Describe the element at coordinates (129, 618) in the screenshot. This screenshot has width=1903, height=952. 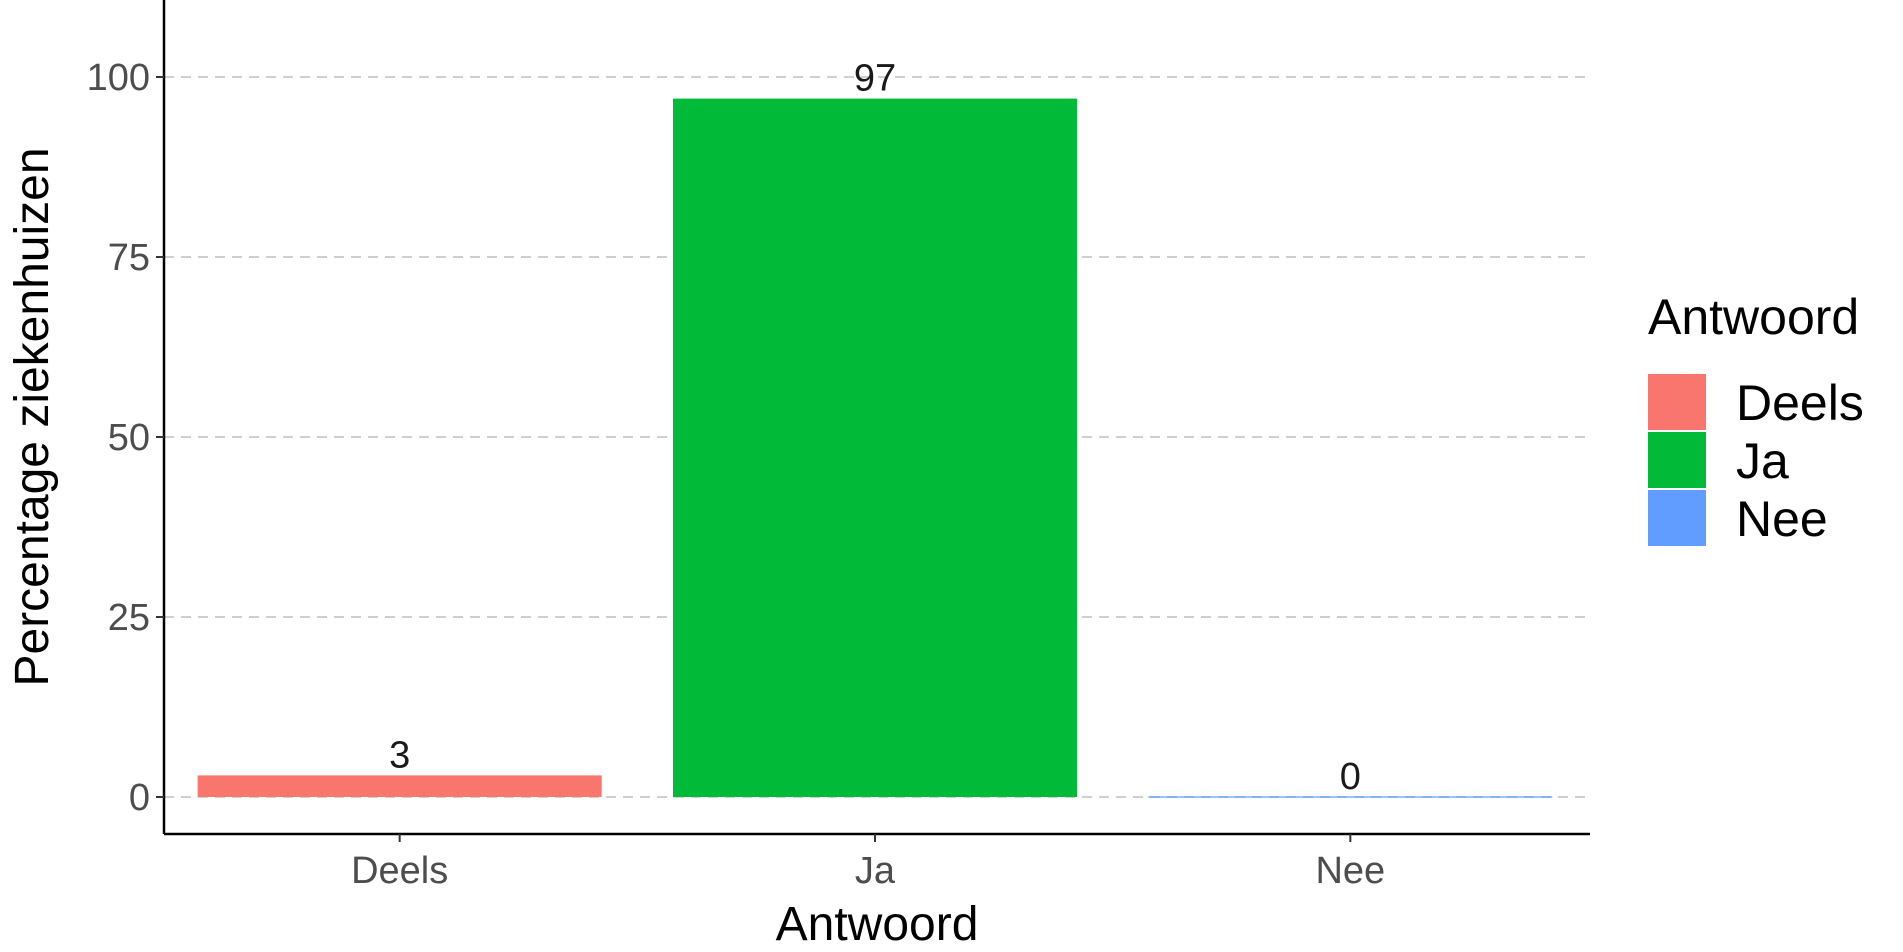
I see `y-tick-label: 25` at that location.